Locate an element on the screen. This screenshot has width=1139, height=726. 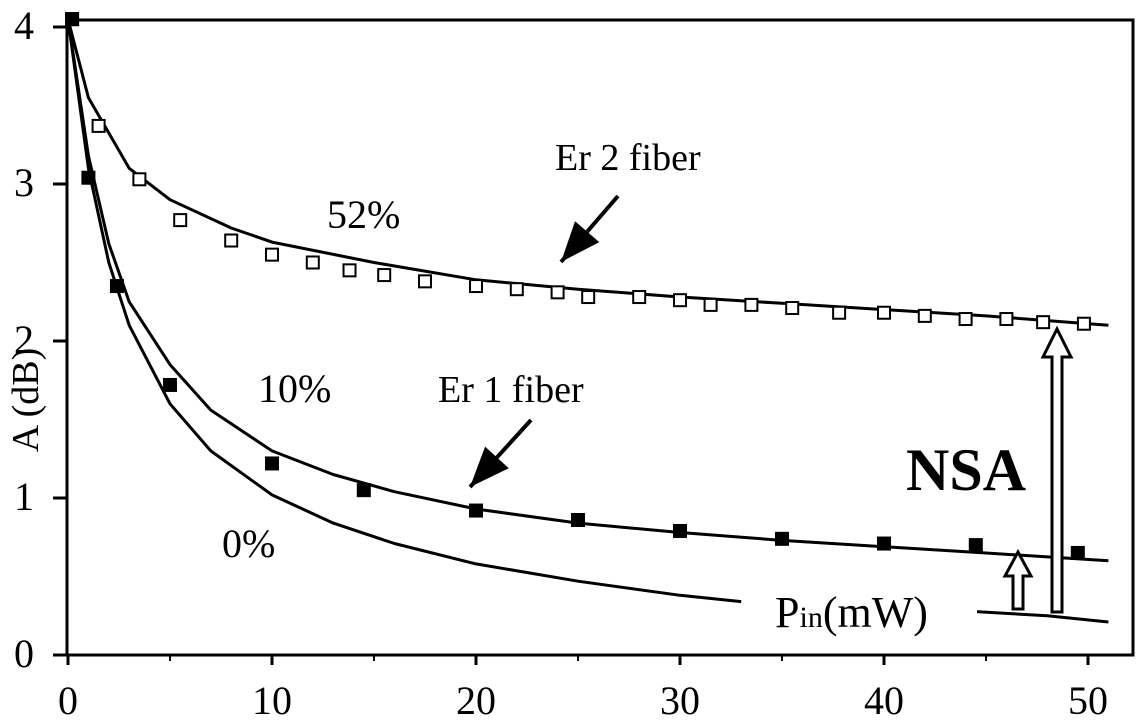
er1-fiber-label: Er 1 fiber is located at coordinates (511, 390).